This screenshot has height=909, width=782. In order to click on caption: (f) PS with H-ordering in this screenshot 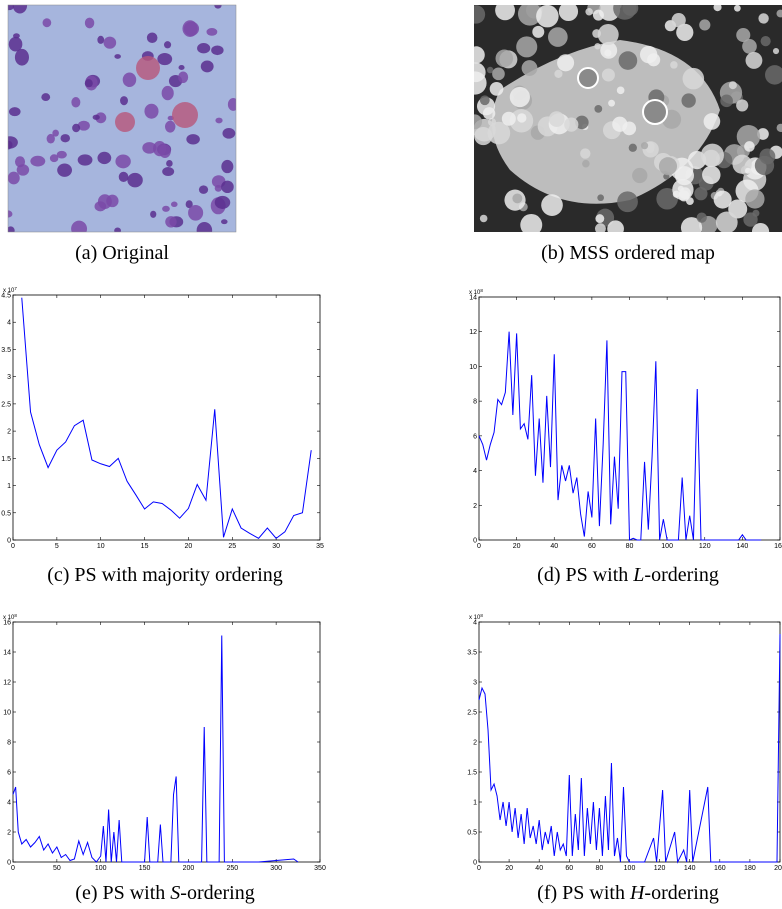, I will do `click(628, 893)`.